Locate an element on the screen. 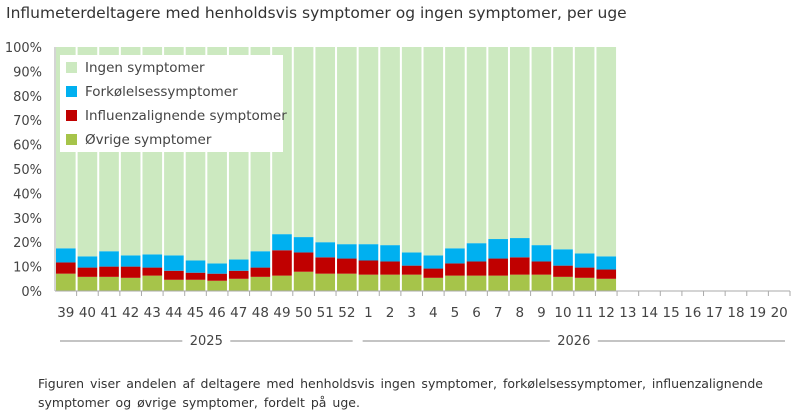 Image resolution: width=800 pixels, height=416 pixels. x-tick-label: 4 is located at coordinates (433, 313).